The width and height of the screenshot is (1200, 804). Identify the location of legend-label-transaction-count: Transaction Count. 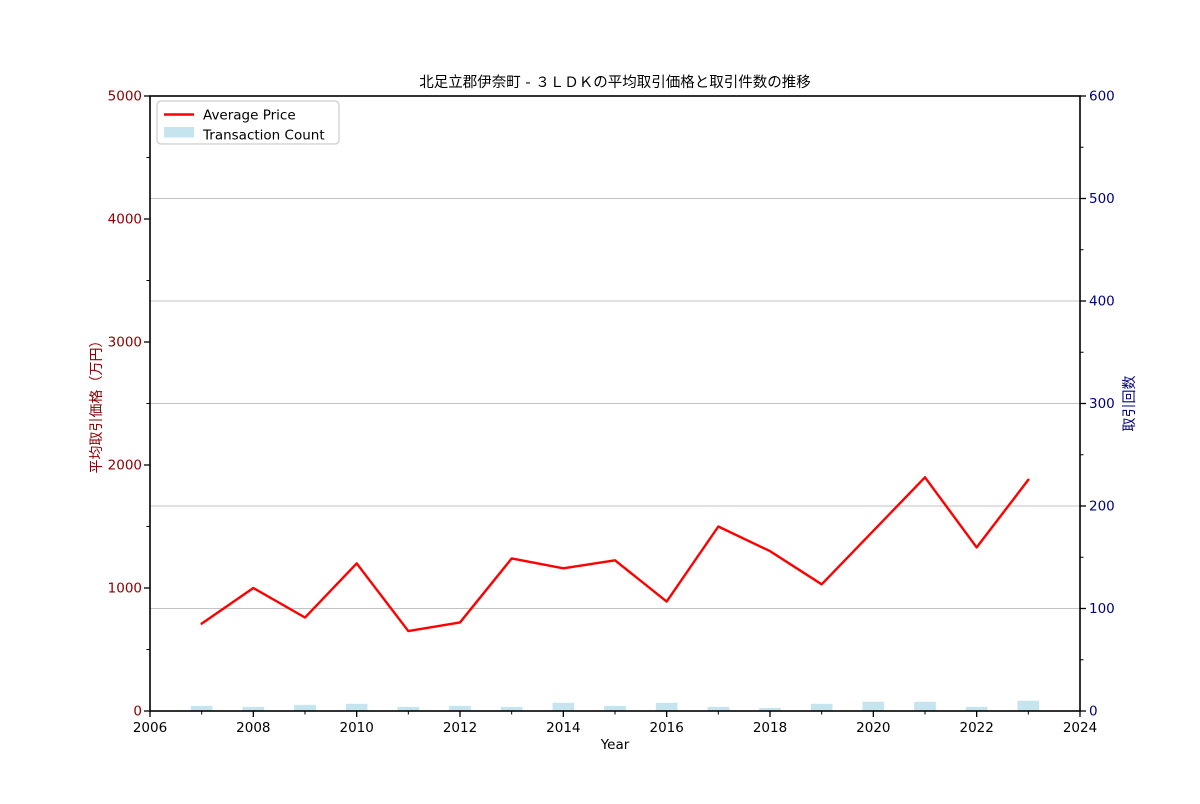
(263, 136).